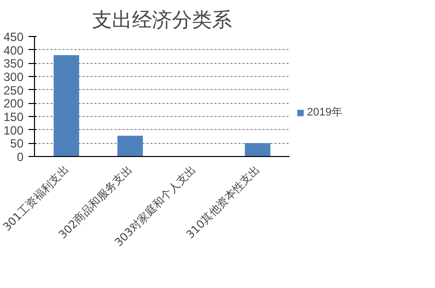 The height and width of the screenshot is (288, 435). I want to click on y-tick-label: 50, so click(17, 143).